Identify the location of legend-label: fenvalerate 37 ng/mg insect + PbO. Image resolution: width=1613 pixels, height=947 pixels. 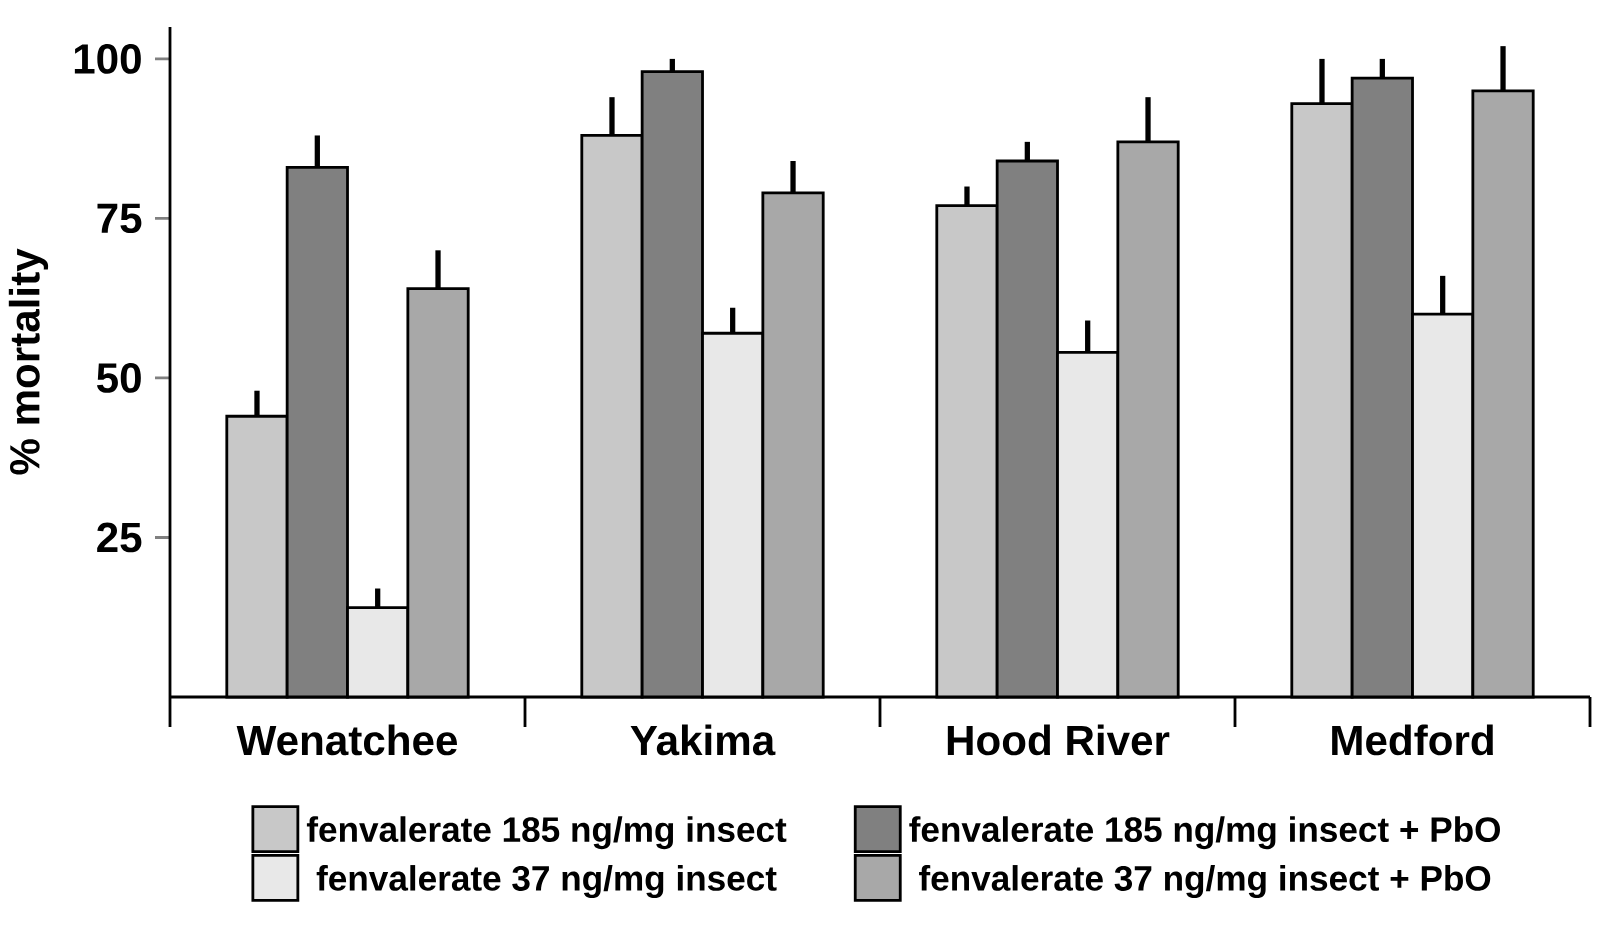
(1205, 881).